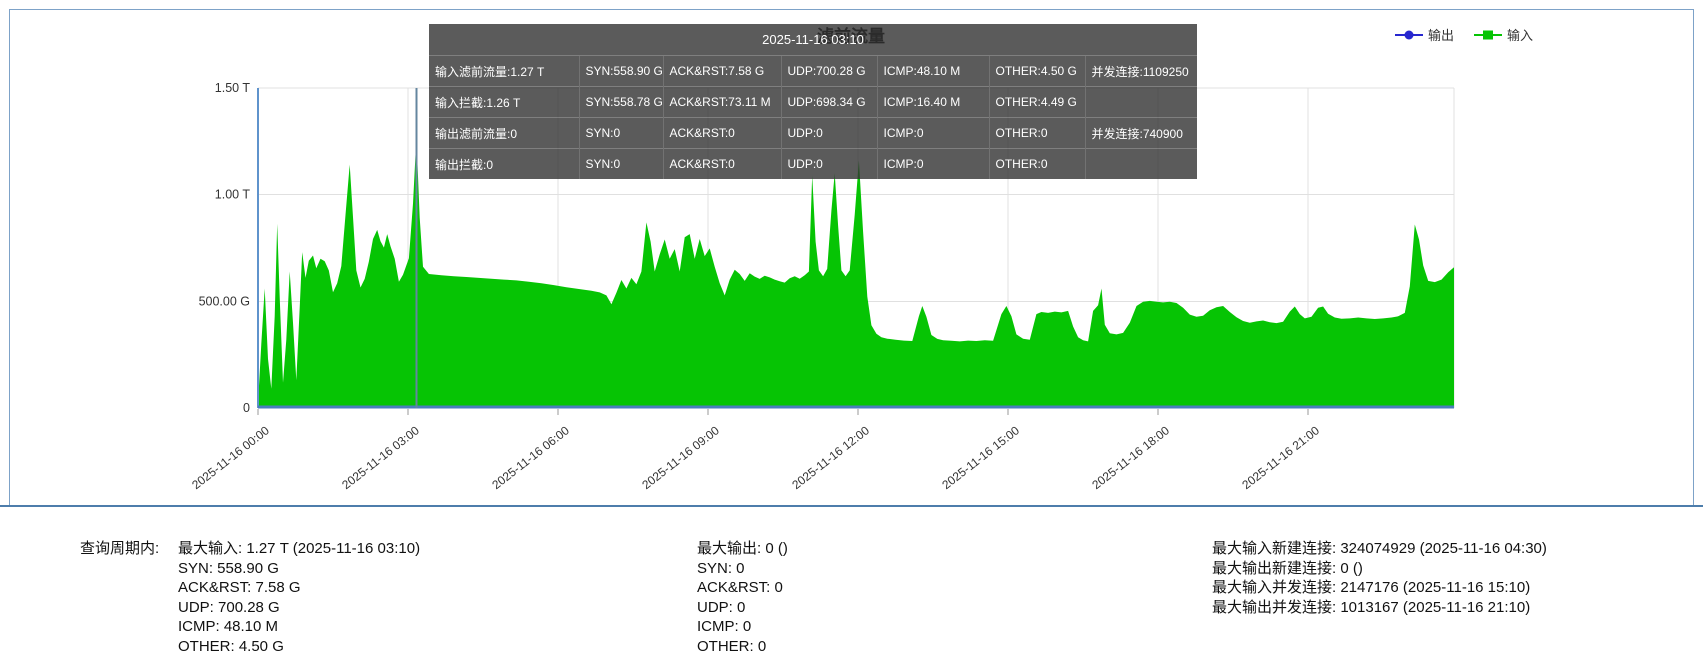  I want to click on legend-item-input: 输入, so click(1503, 34).